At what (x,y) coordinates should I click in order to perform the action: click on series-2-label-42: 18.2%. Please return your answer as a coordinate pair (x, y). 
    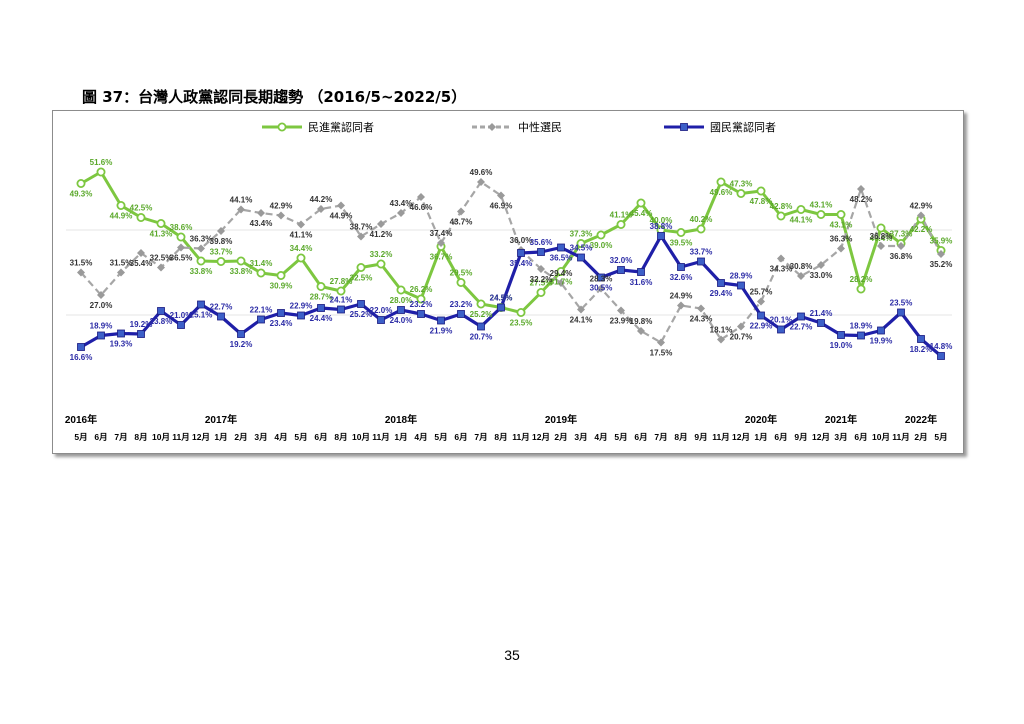
    Looking at the image, I should click on (921, 349).